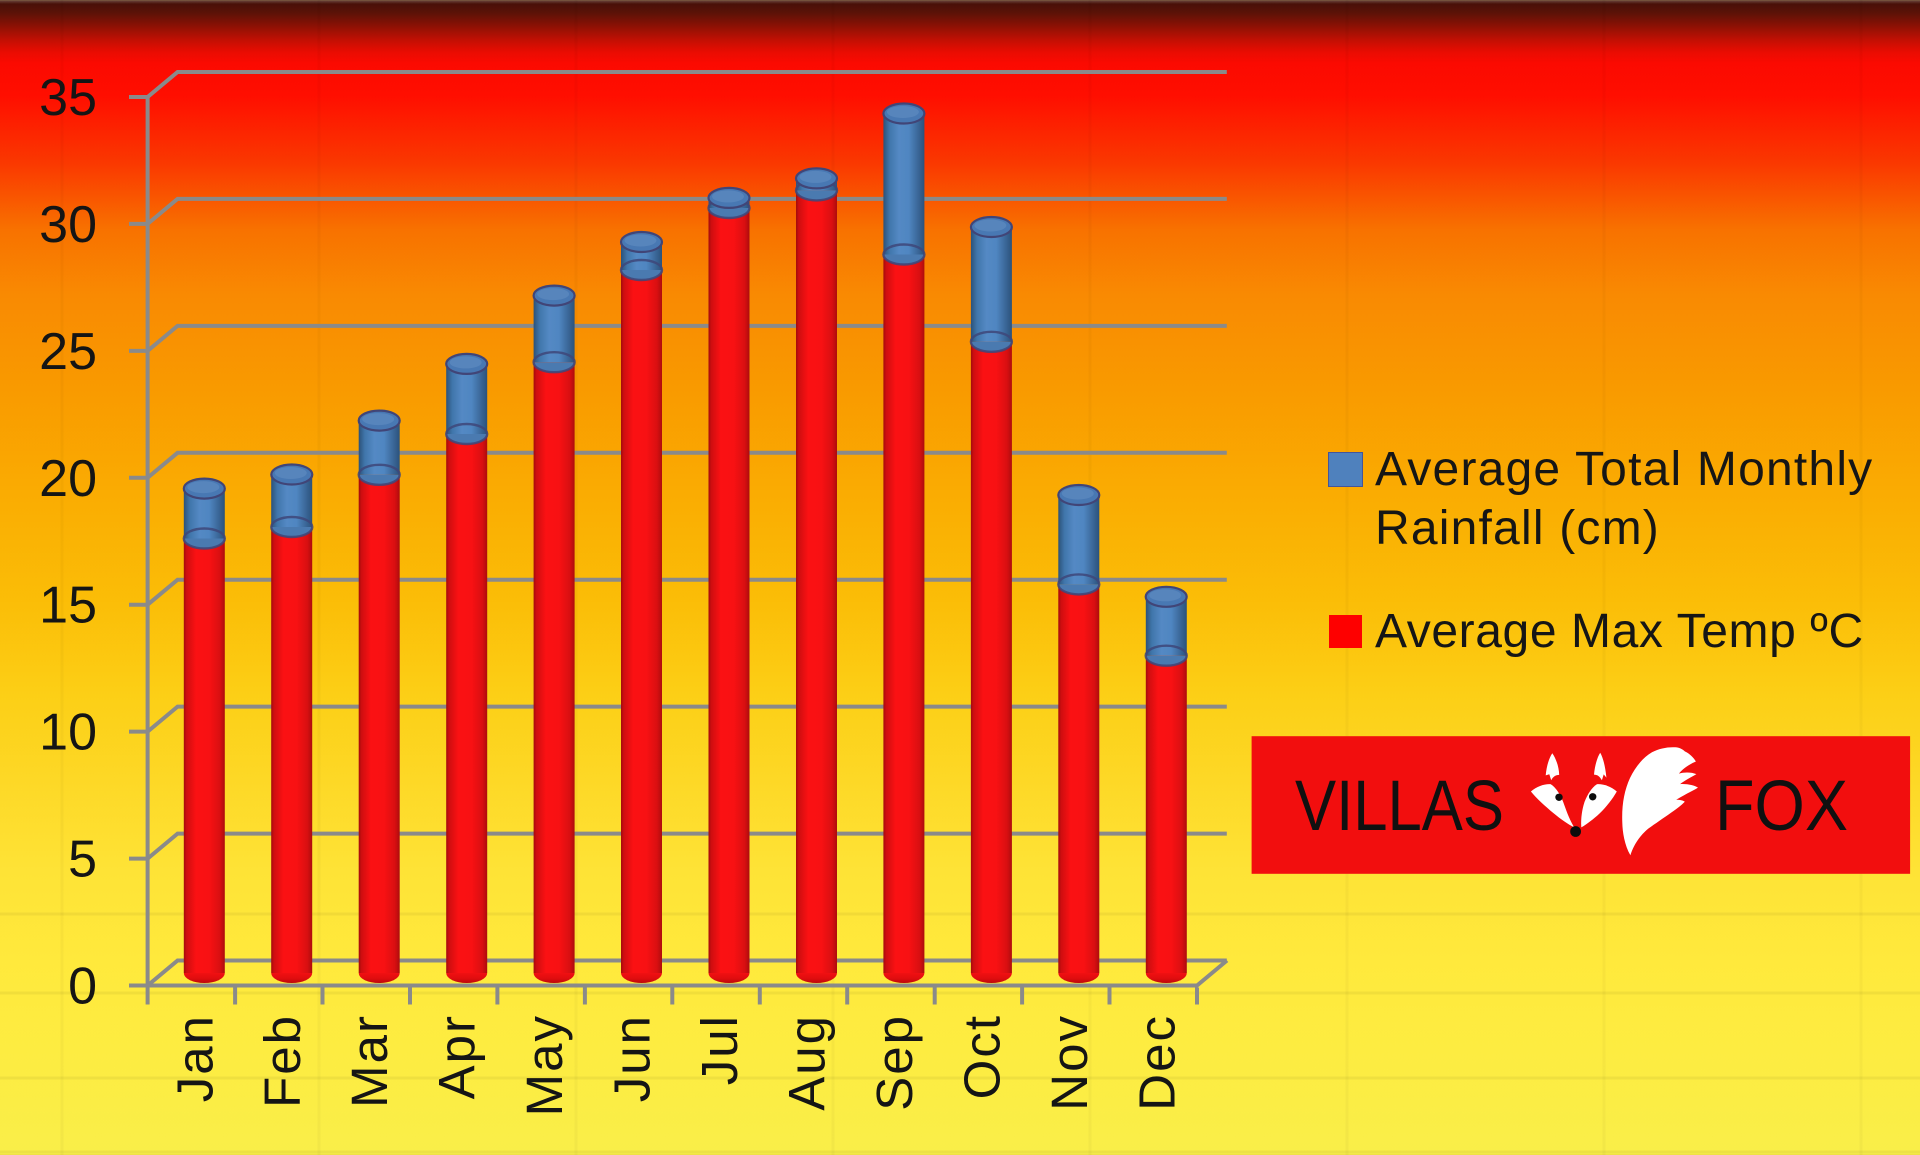 The image size is (1920, 1155). Describe the element at coordinates (1781, 806) in the screenshot. I see `svg-text: FOX` at that location.